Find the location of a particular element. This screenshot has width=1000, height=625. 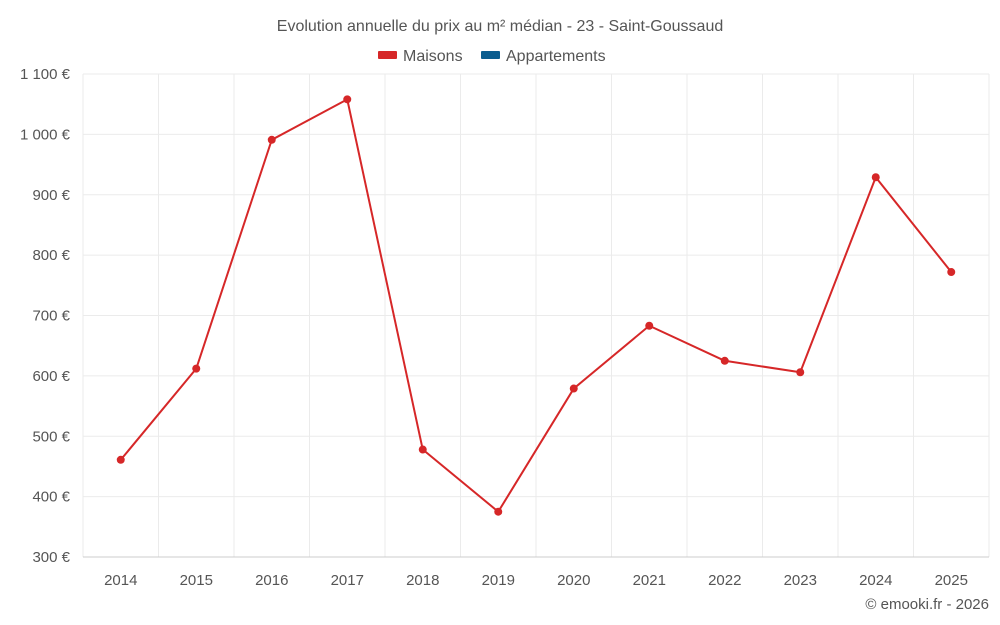

x-tick-label: 2016 is located at coordinates (271, 580).